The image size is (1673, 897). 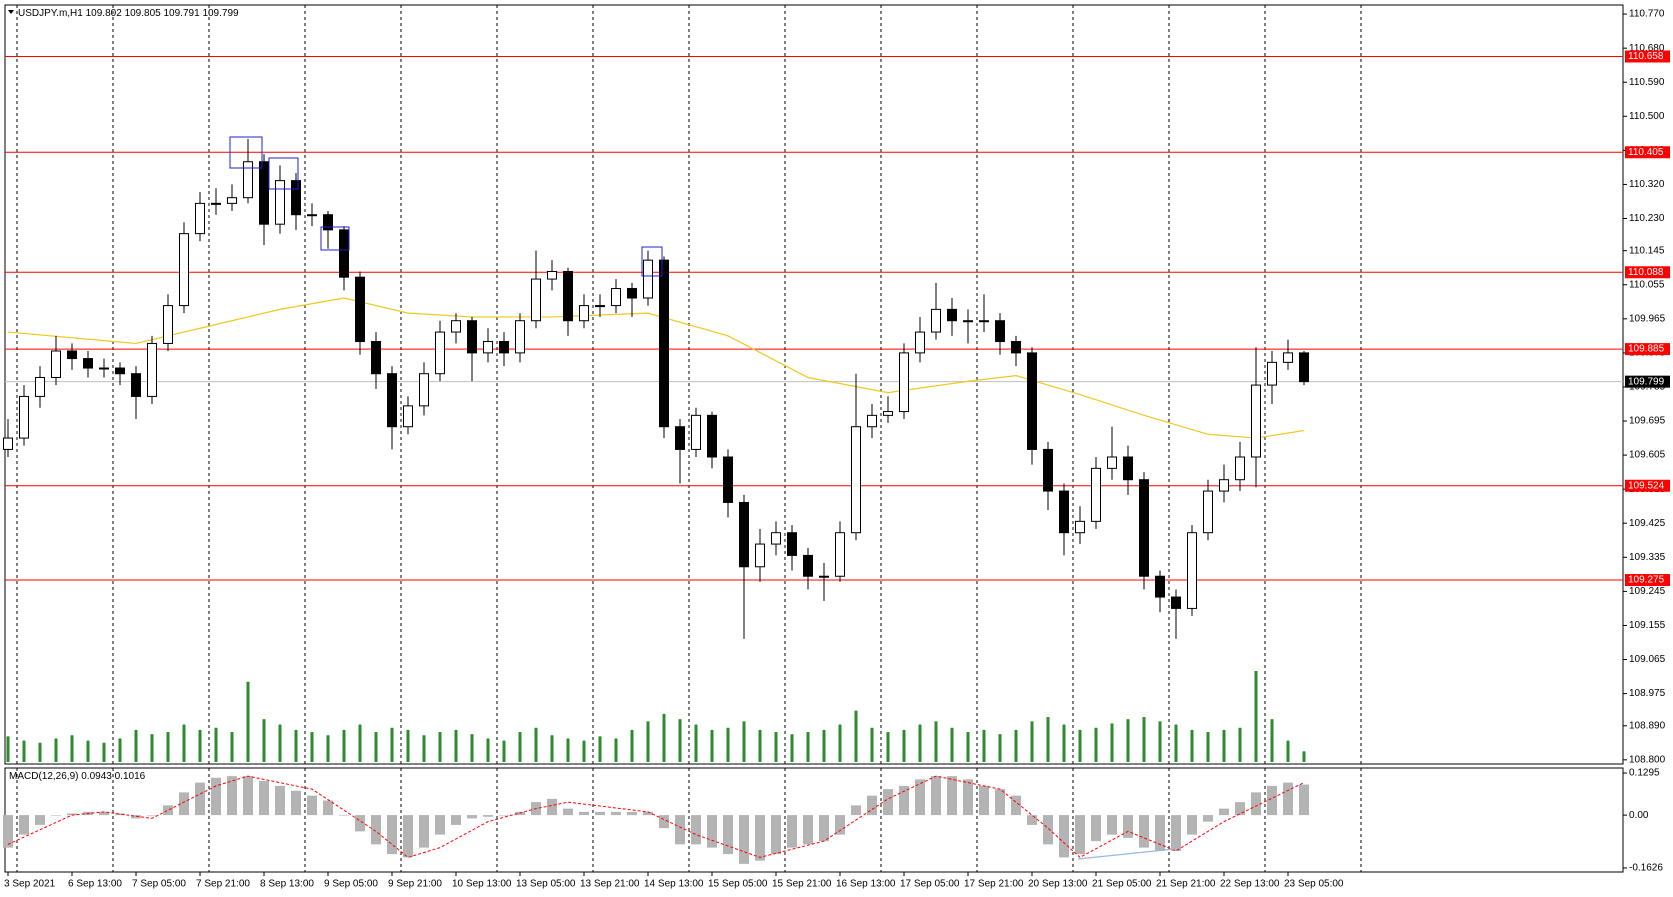 What do you see at coordinates (802, 884) in the screenshot?
I see `x-tick-label: 15 Sep 21:00` at bounding box center [802, 884].